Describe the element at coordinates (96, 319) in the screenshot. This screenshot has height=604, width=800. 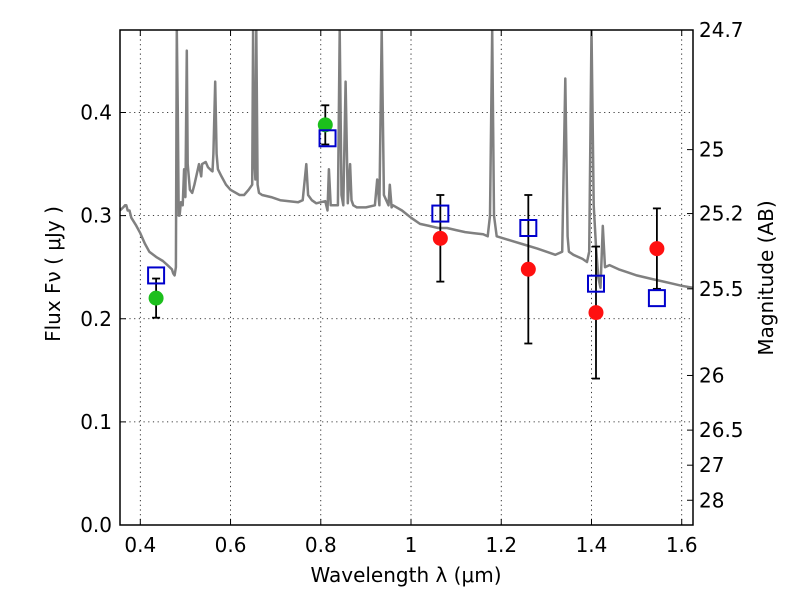
I see `y-tick-label: 0.2` at that location.